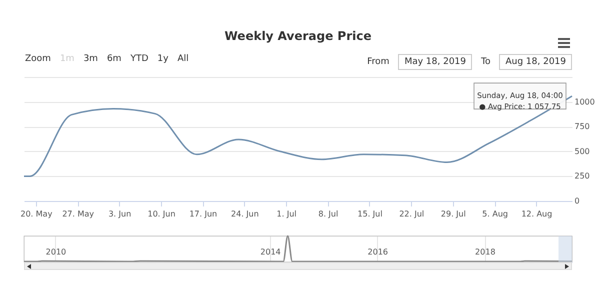  What do you see at coordinates (485, 252) in the screenshot?
I see `x-tick-label: 2018` at bounding box center [485, 252].